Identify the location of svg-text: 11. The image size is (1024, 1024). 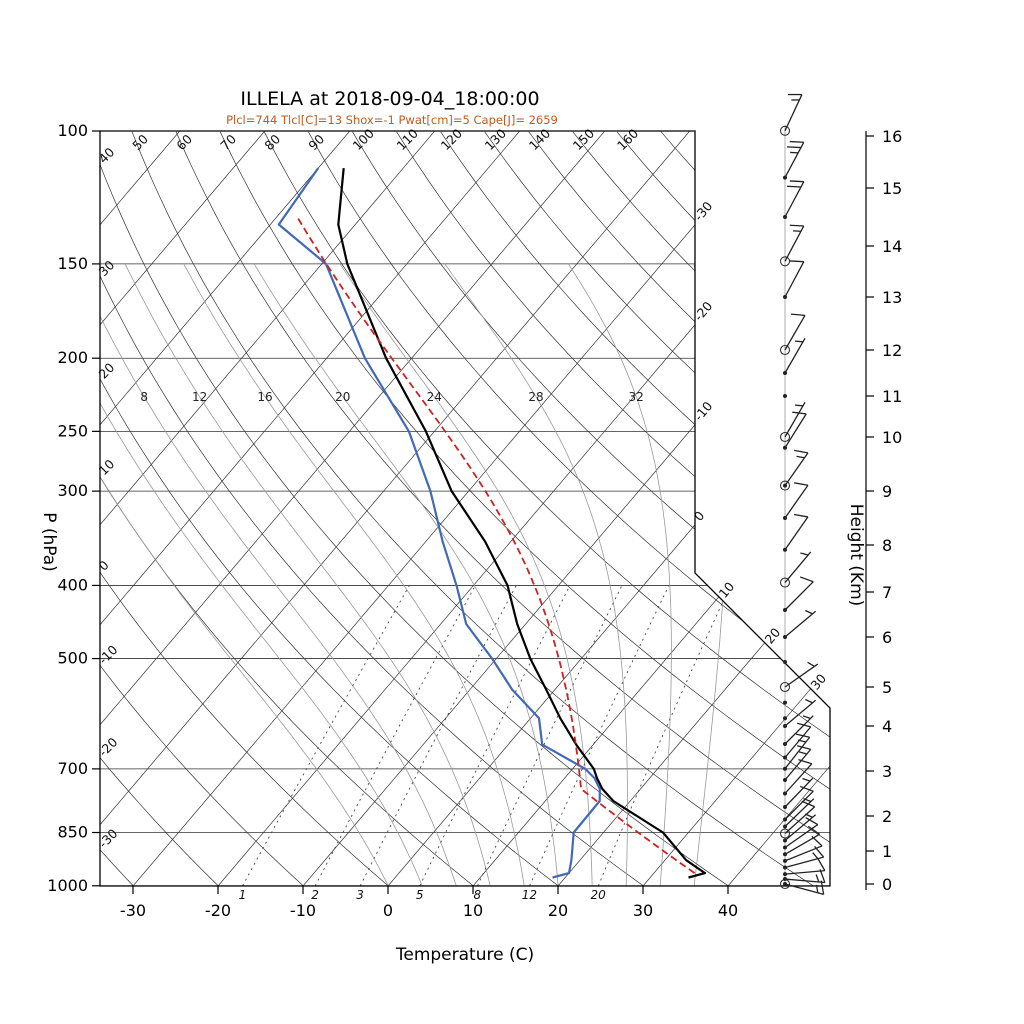
(892, 396).